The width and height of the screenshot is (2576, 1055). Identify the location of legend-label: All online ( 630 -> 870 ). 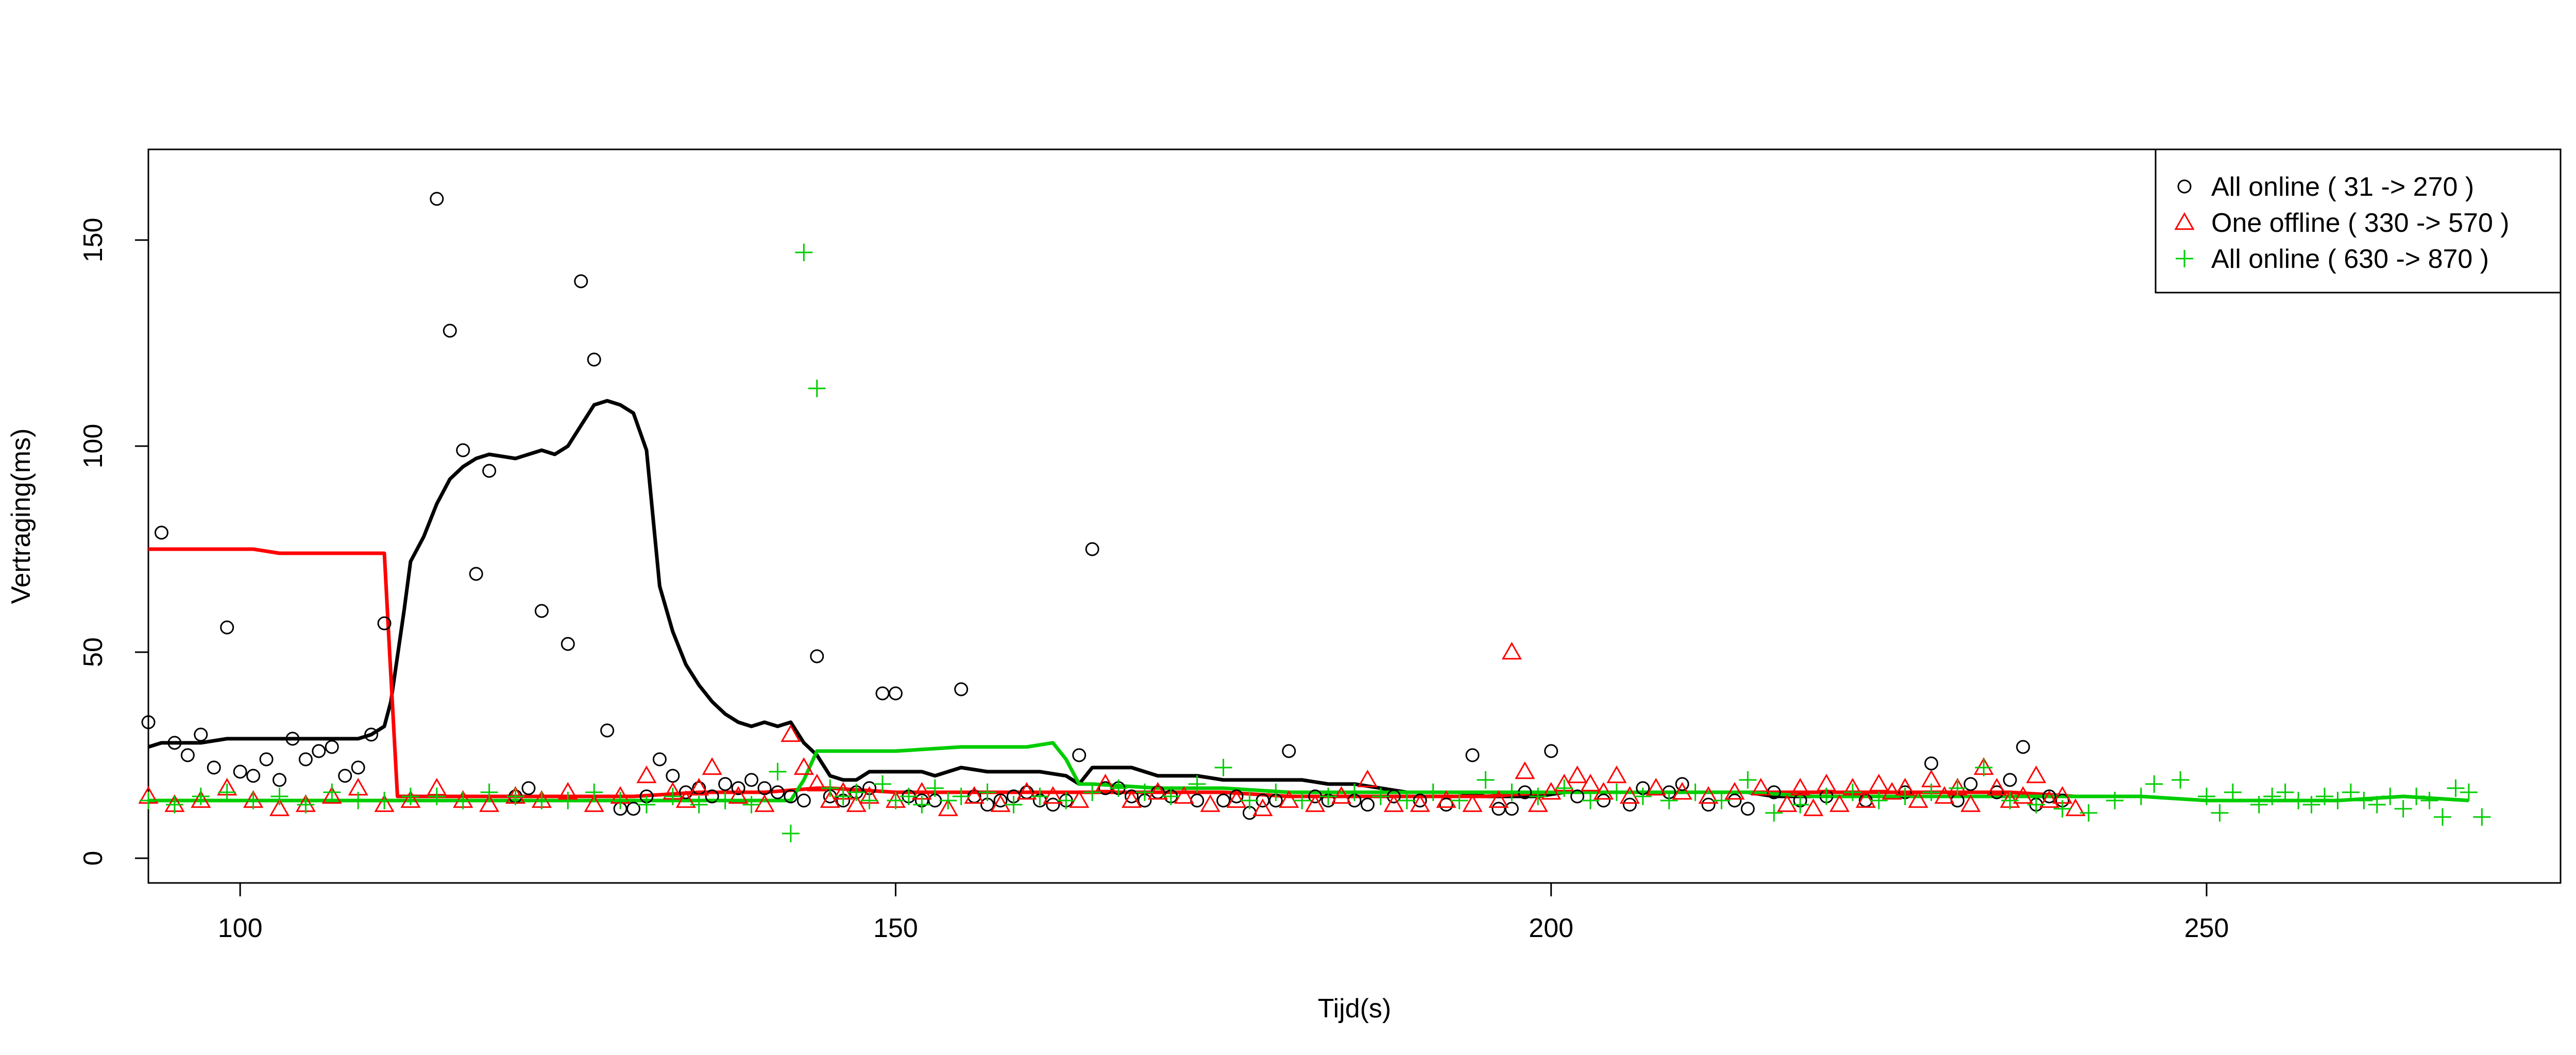
(2350, 259).